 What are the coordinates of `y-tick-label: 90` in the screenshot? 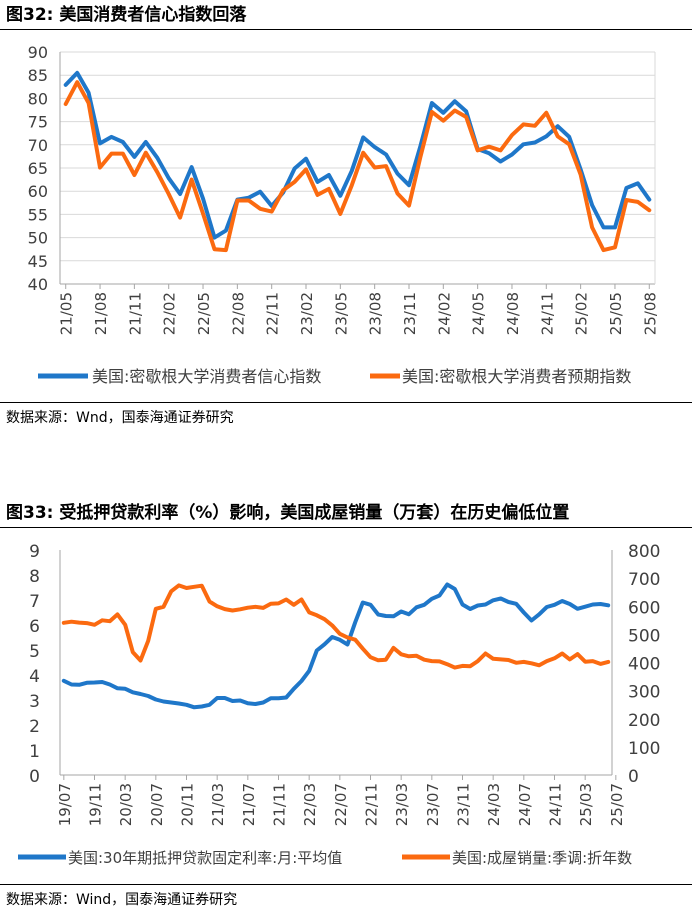 It's located at (38, 52).